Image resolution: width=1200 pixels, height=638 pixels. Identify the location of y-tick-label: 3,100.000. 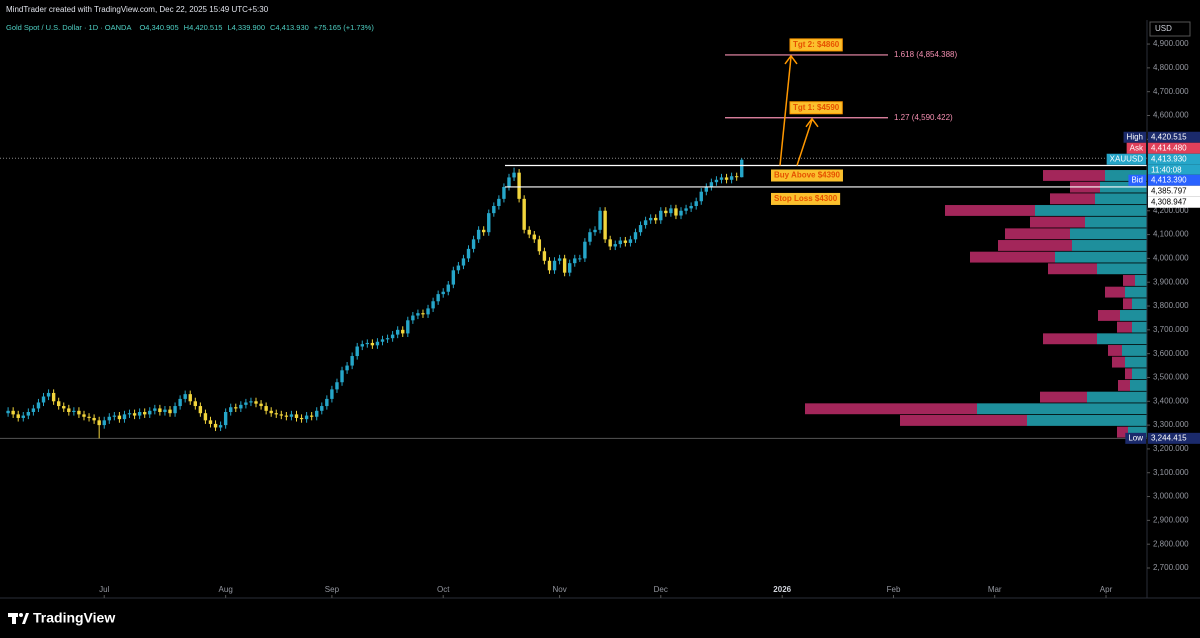
(1171, 472).